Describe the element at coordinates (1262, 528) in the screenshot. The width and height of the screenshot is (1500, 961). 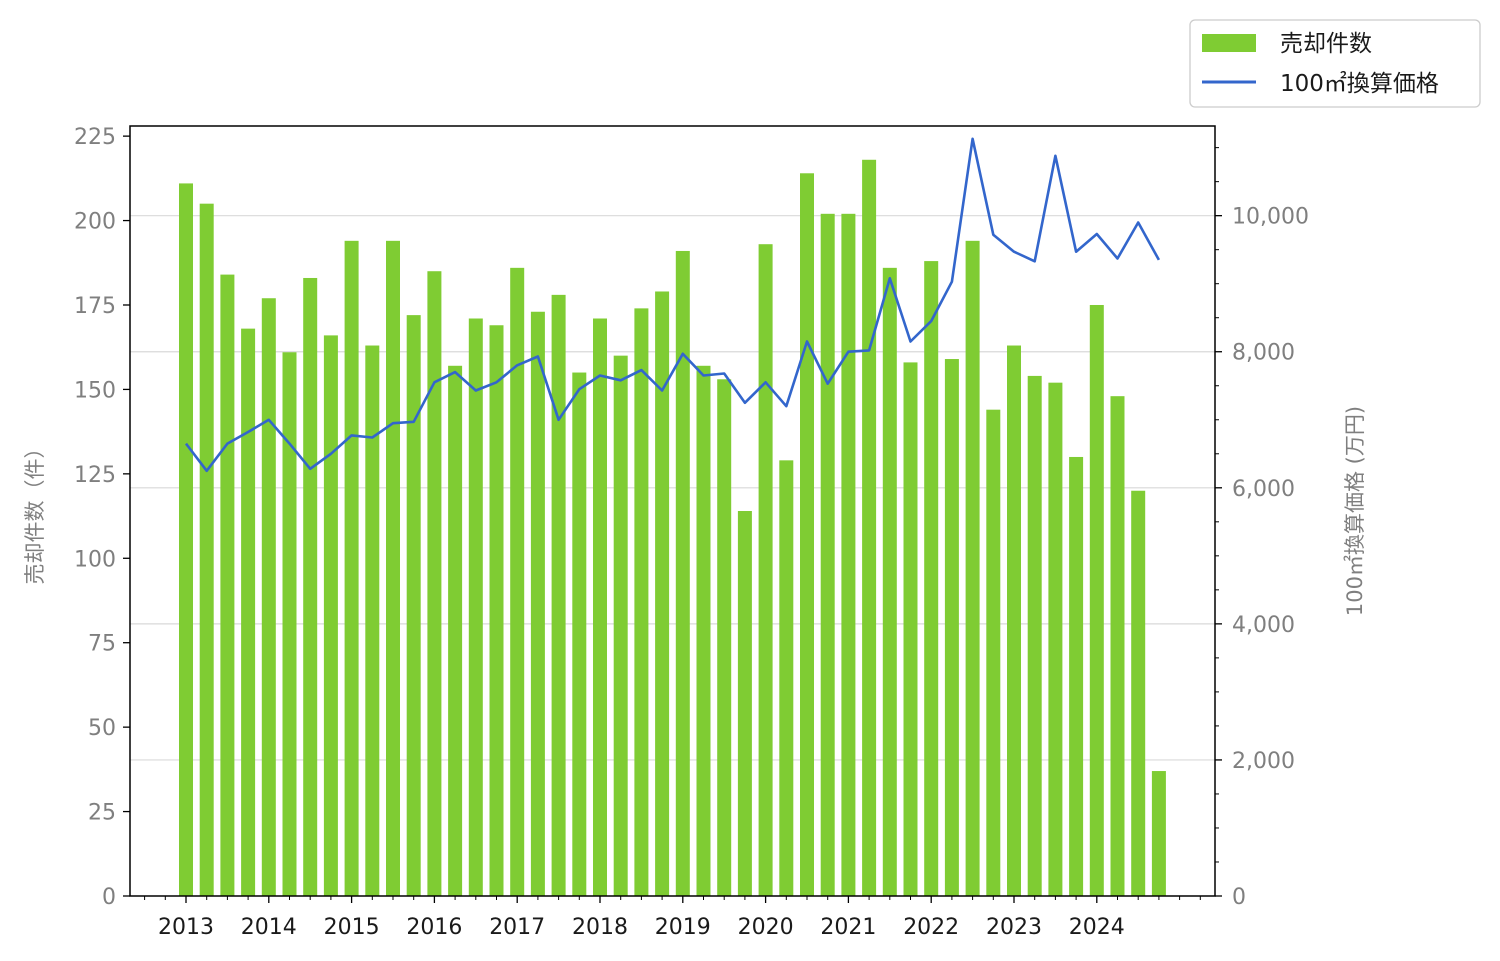
I see `y-axis-right: 0 2,000 4,000 6,000 8,000 10,000` at that location.